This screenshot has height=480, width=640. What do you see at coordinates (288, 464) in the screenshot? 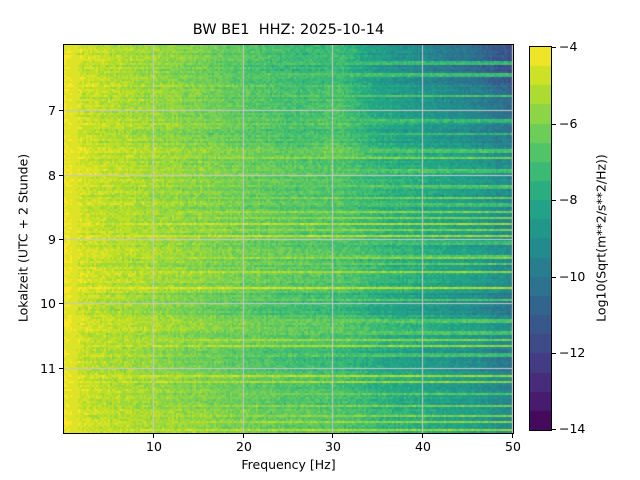
I see `x-axis-label: Frequency [Hz]` at bounding box center [288, 464].